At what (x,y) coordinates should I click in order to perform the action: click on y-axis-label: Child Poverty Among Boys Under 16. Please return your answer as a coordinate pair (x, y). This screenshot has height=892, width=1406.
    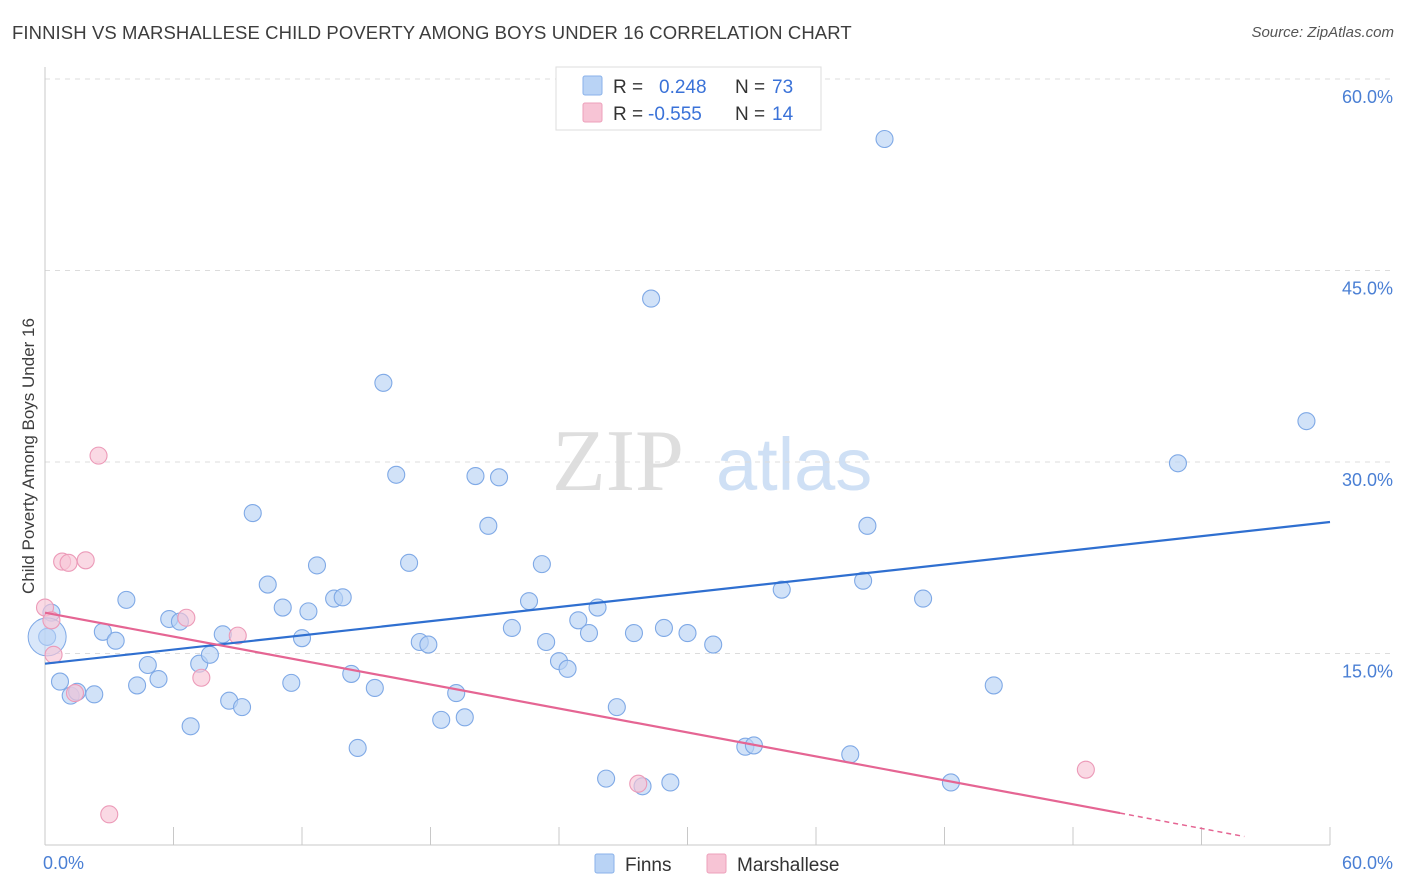
    Looking at the image, I should click on (28, 456).